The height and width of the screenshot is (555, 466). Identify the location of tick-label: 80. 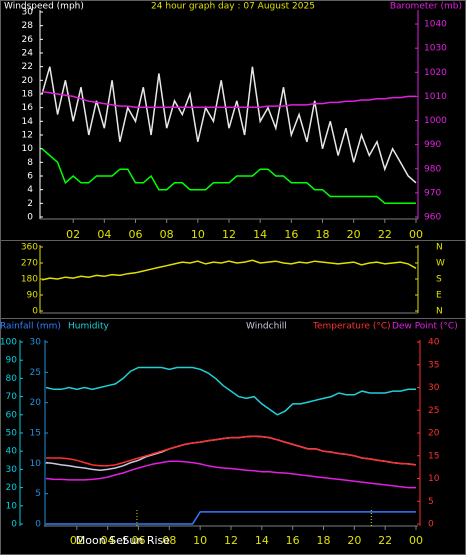
(12, 379).